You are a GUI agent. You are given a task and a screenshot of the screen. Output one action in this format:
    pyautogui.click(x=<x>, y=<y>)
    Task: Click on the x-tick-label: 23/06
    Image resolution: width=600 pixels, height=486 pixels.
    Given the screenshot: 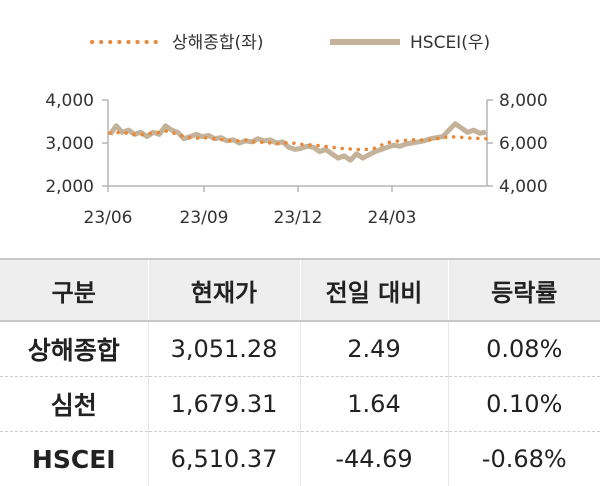 What is the action you would take?
    pyautogui.click(x=108, y=218)
    